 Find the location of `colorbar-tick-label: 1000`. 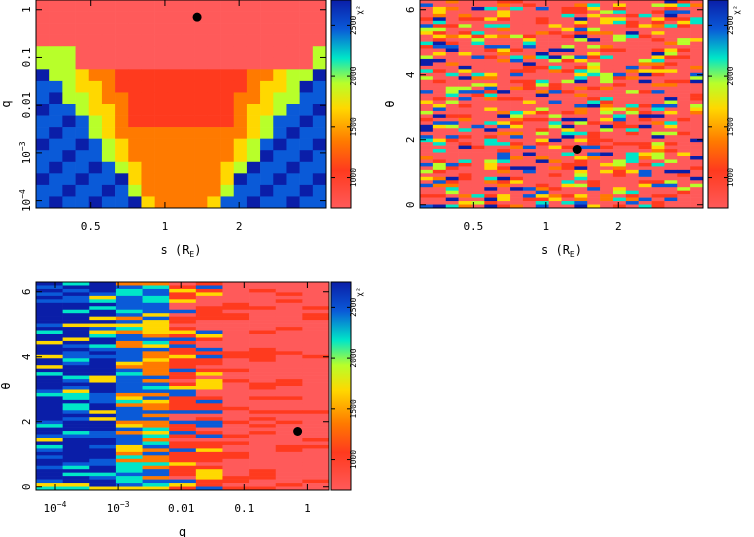

colorbar-tick-label: 1000 is located at coordinates (730, 177).